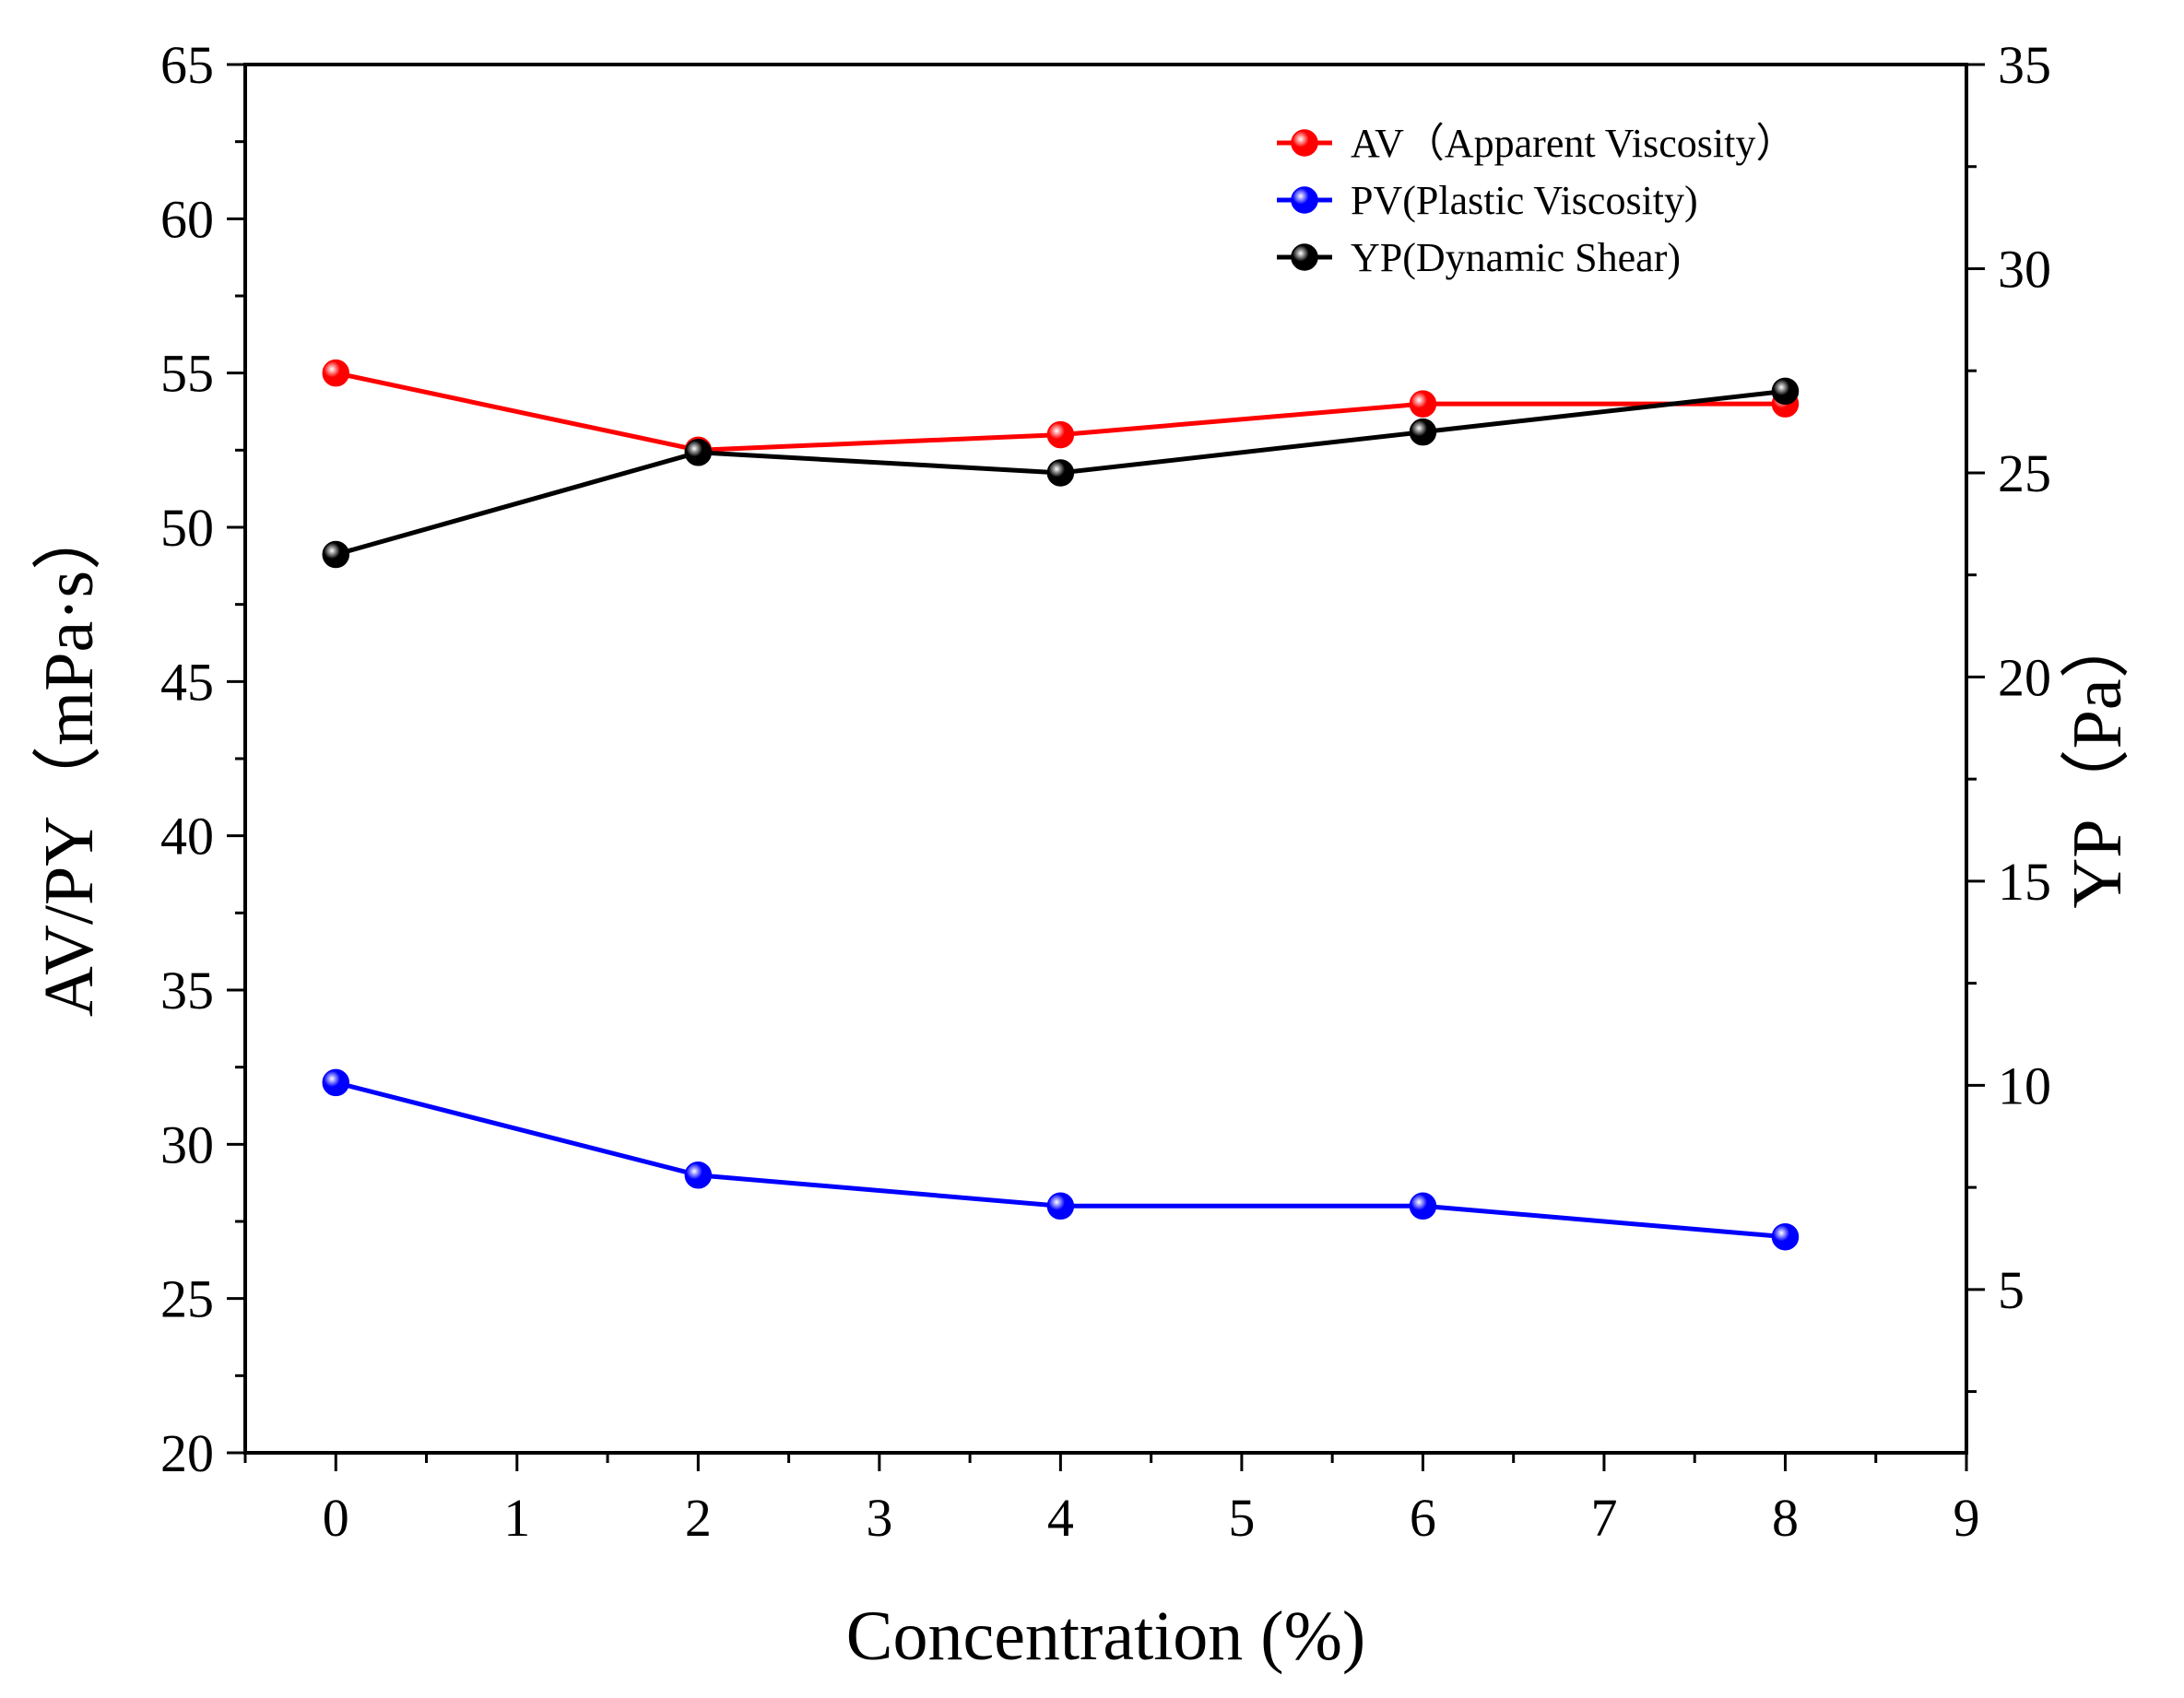 This screenshot has width=2184, height=1698. What do you see at coordinates (187, 1453) in the screenshot?
I see `y-left-tick-label: 20` at bounding box center [187, 1453].